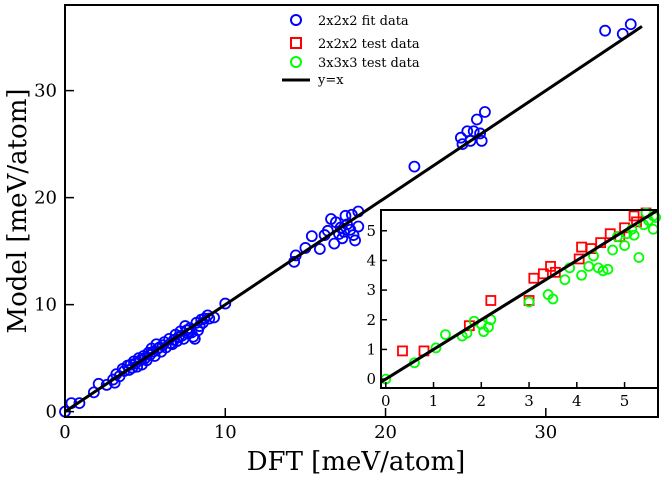 The height and width of the screenshot is (477, 664). What do you see at coordinates (296, 20) in the screenshot?
I see `legend-marker-fit` at bounding box center [296, 20].